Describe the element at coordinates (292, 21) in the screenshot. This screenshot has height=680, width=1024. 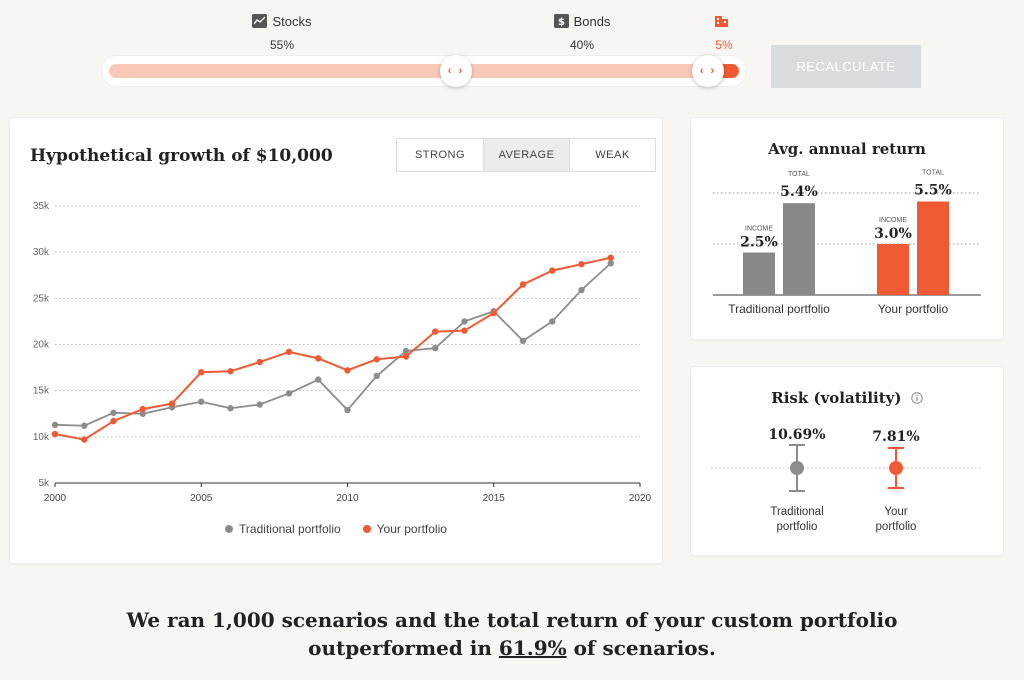
I see `stocks-label: Stocks` at that location.